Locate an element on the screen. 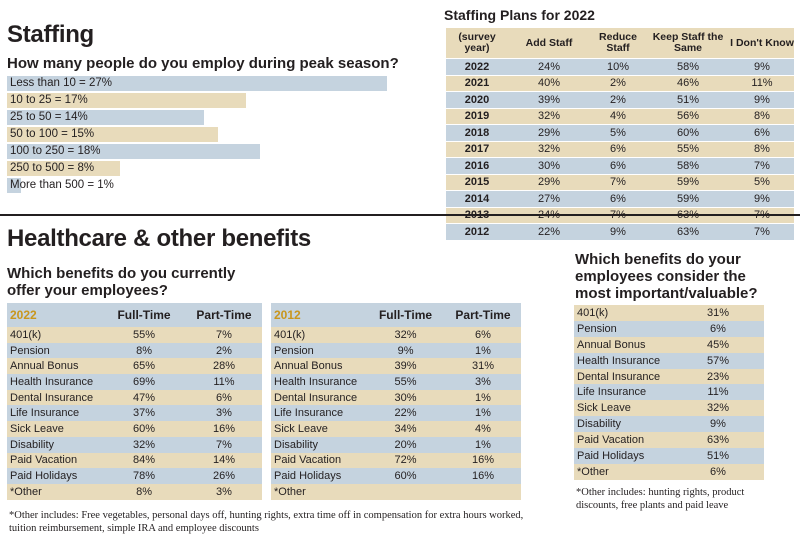 The width and height of the screenshot is (800, 547). benefit-row: Life Insurance 22% 1% is located at coordinates (396, 413).